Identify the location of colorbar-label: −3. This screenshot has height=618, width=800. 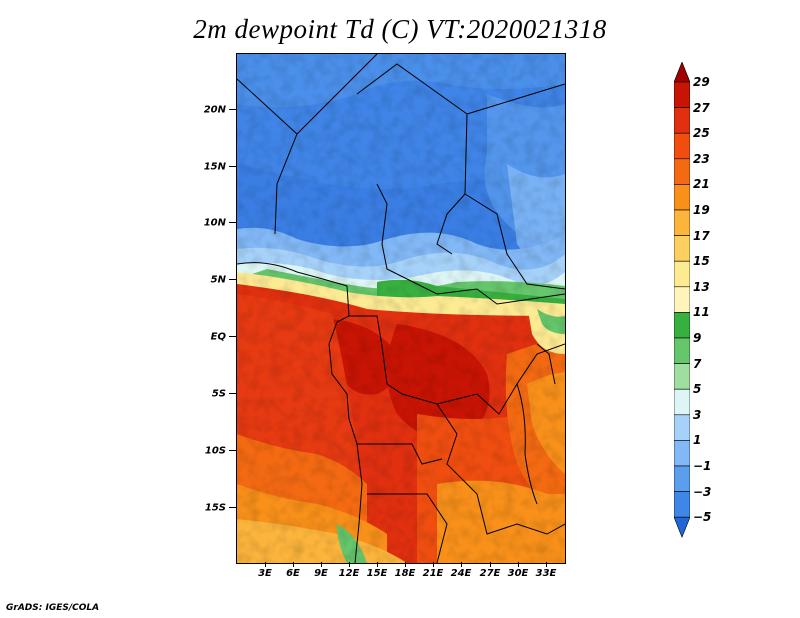
(702, 491).